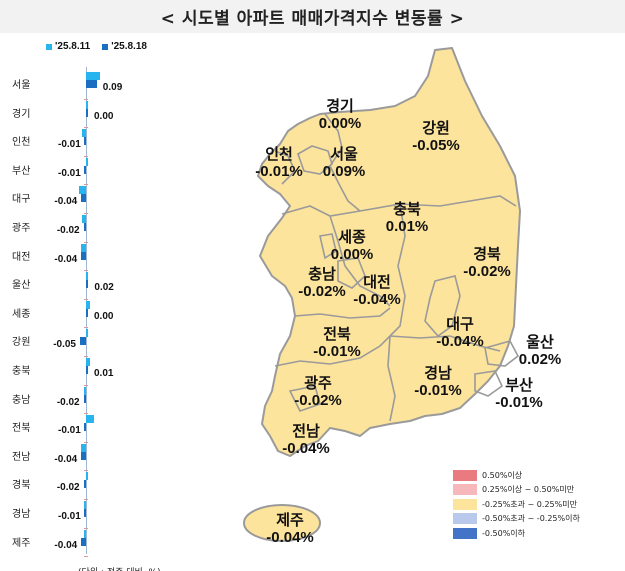  Describe the element at coordinates (460, 324) in the screenshot. I see `region-name: 대구` at that location.